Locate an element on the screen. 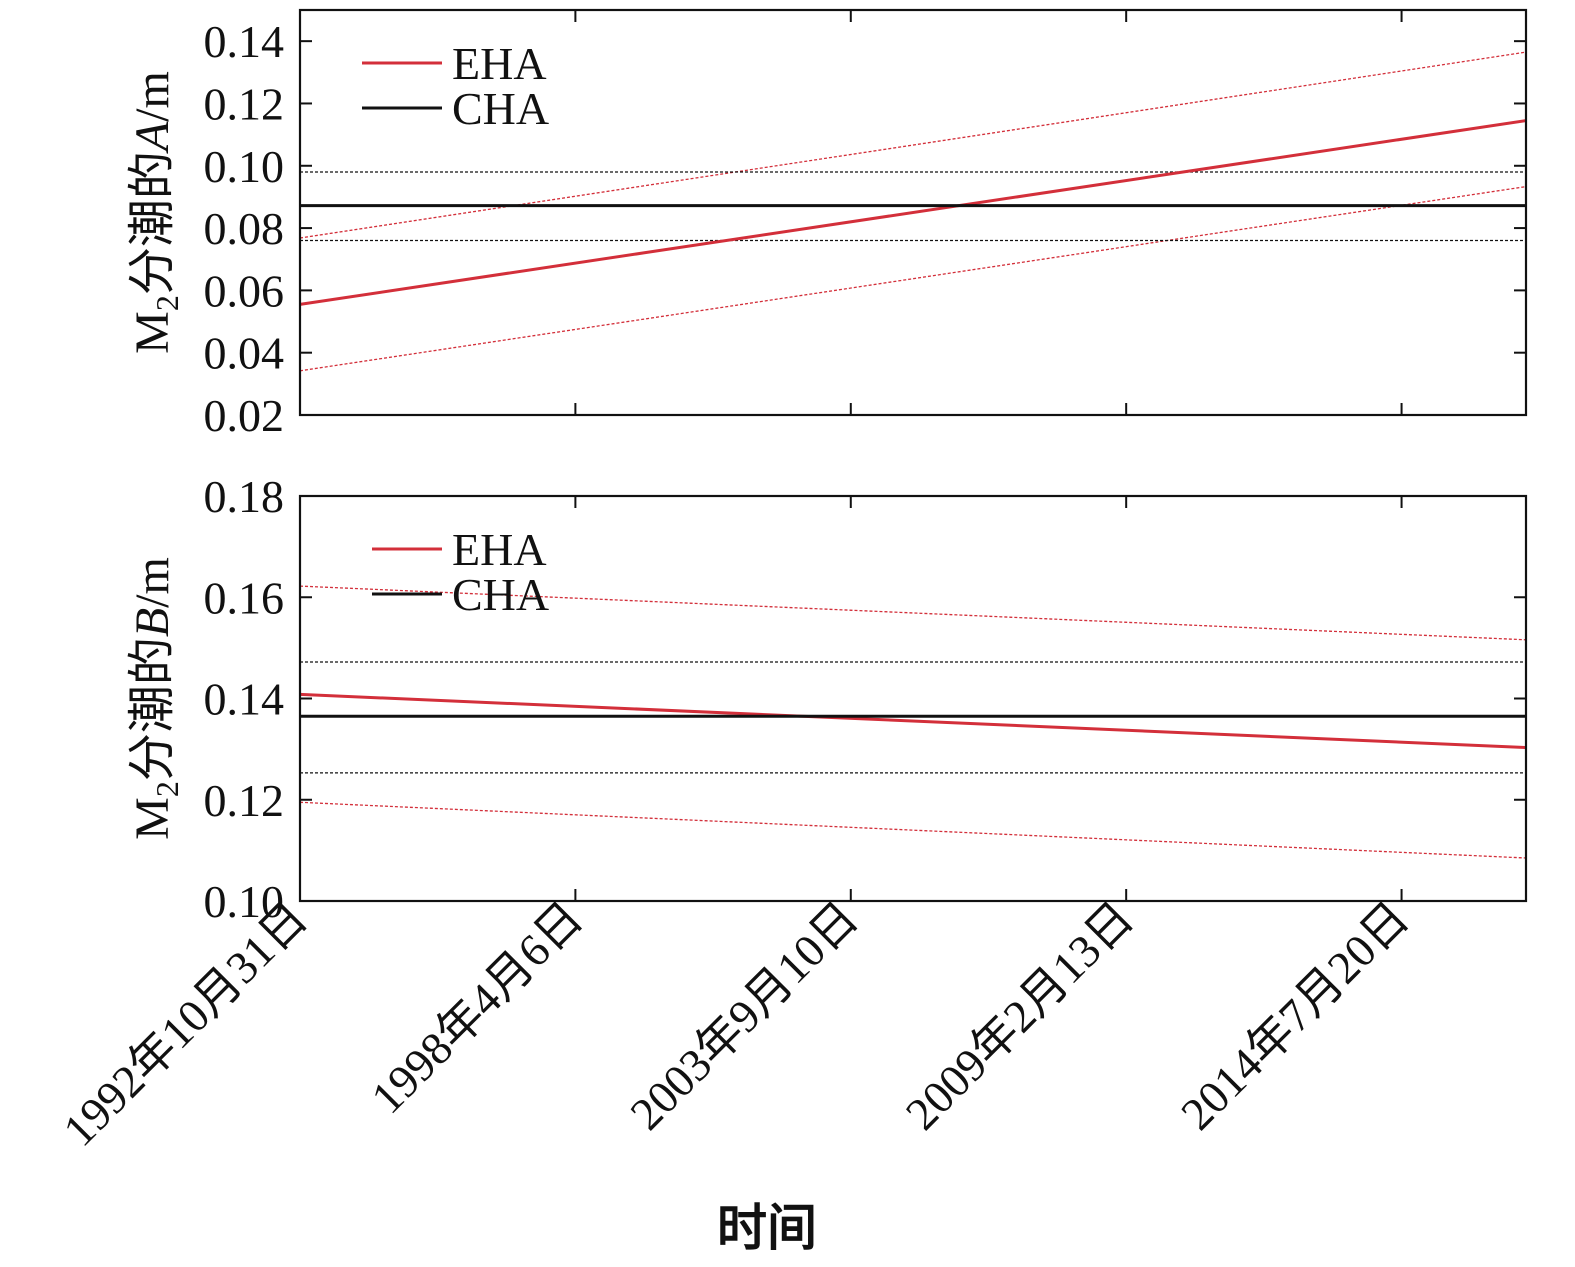  y-tick-label: 0.18 is located at coordinates (244, 496).